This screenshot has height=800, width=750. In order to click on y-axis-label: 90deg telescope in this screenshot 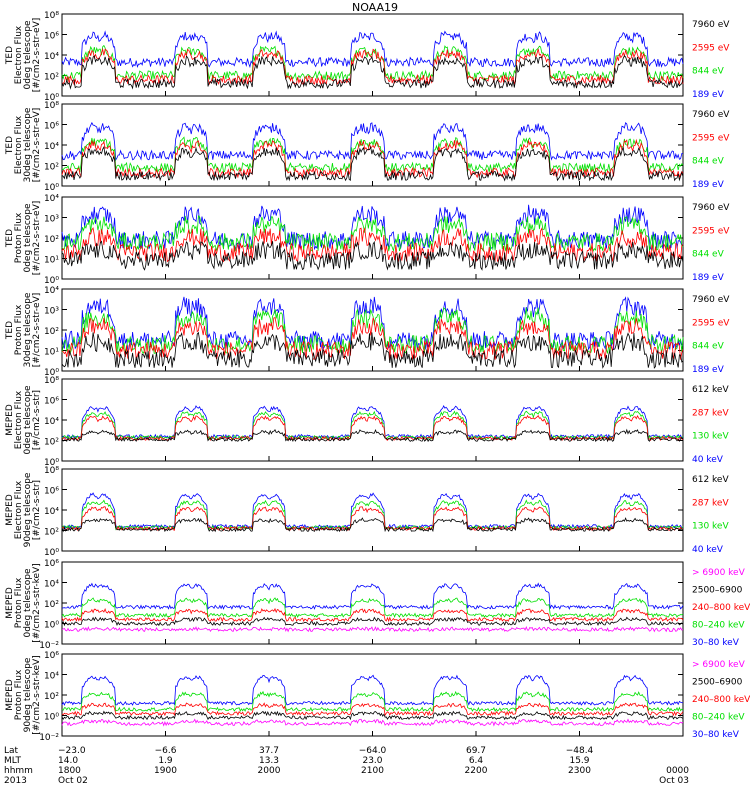, I will do `click(28, 694)`.